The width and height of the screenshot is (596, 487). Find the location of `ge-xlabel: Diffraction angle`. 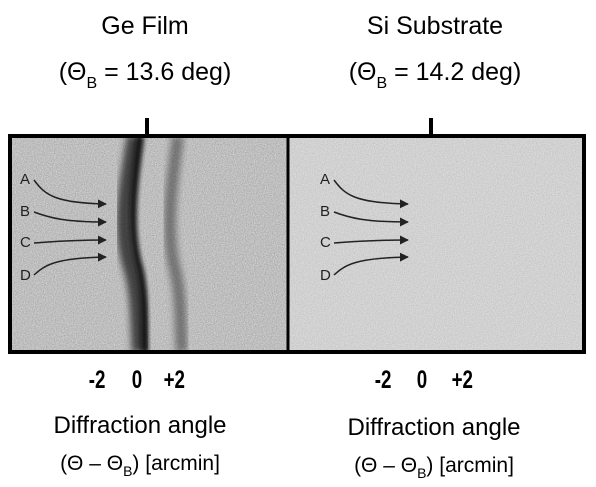

ge-xlabel: Diffraction angle is located at coordinates (140, 425).